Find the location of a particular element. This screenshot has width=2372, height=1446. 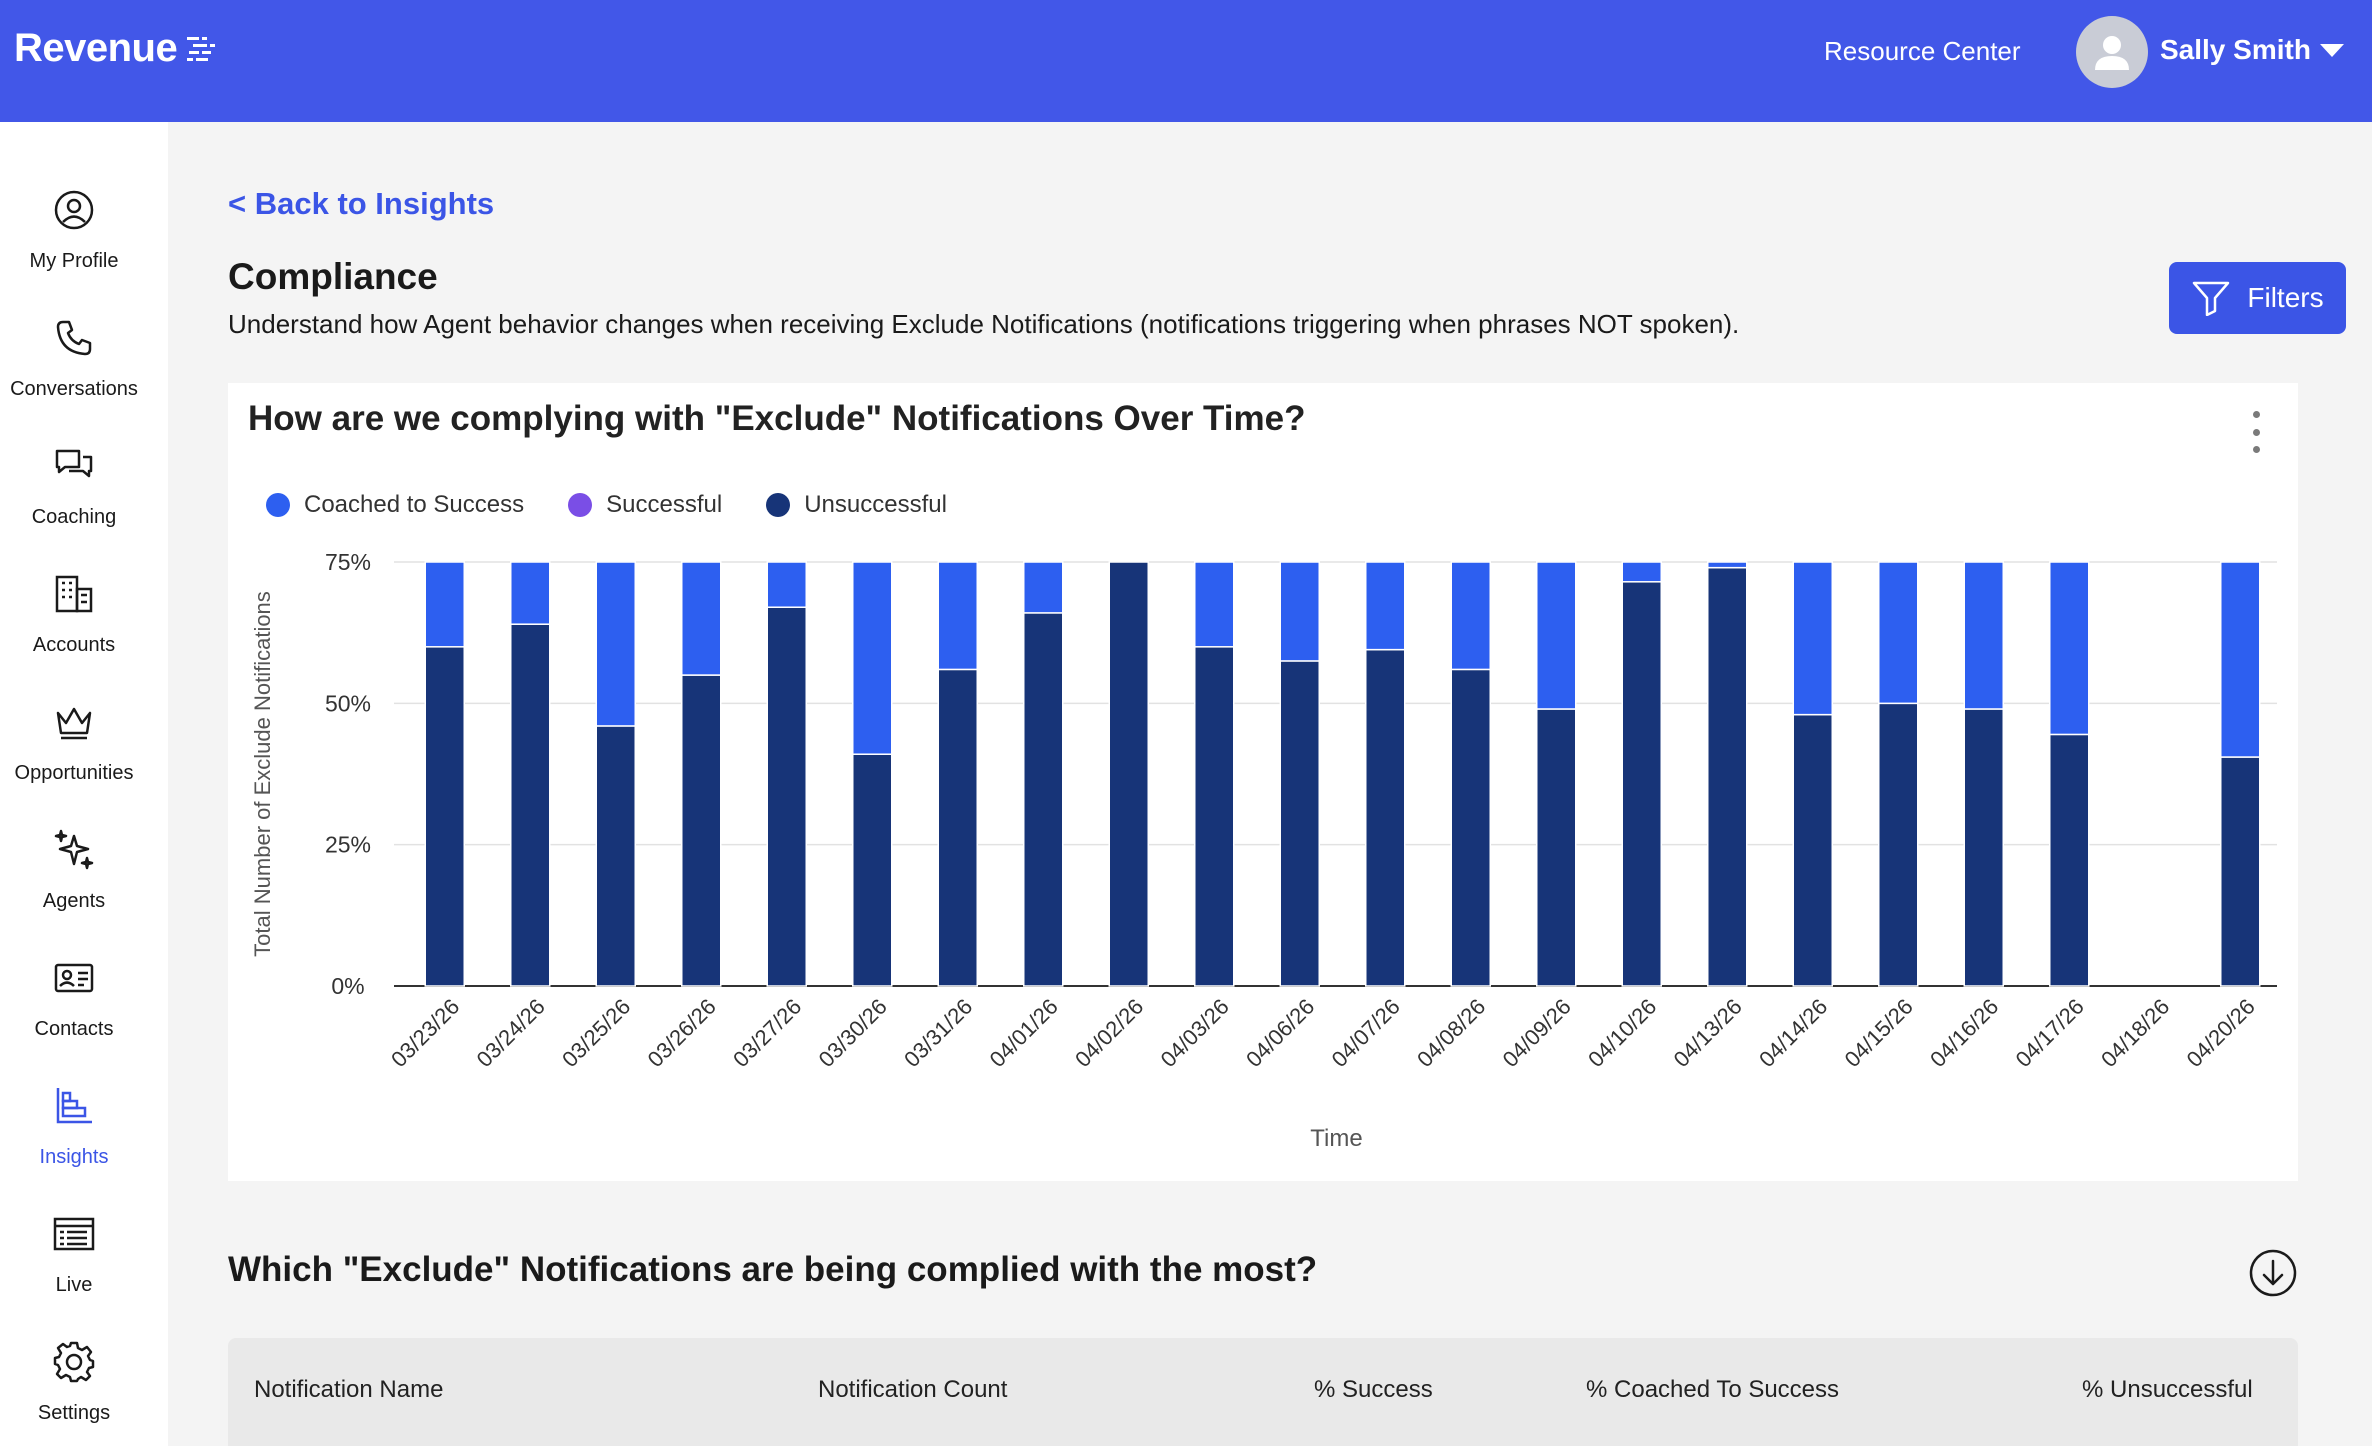

sidebar-item-accounts: Accounts is located at coordinates (74, 602).